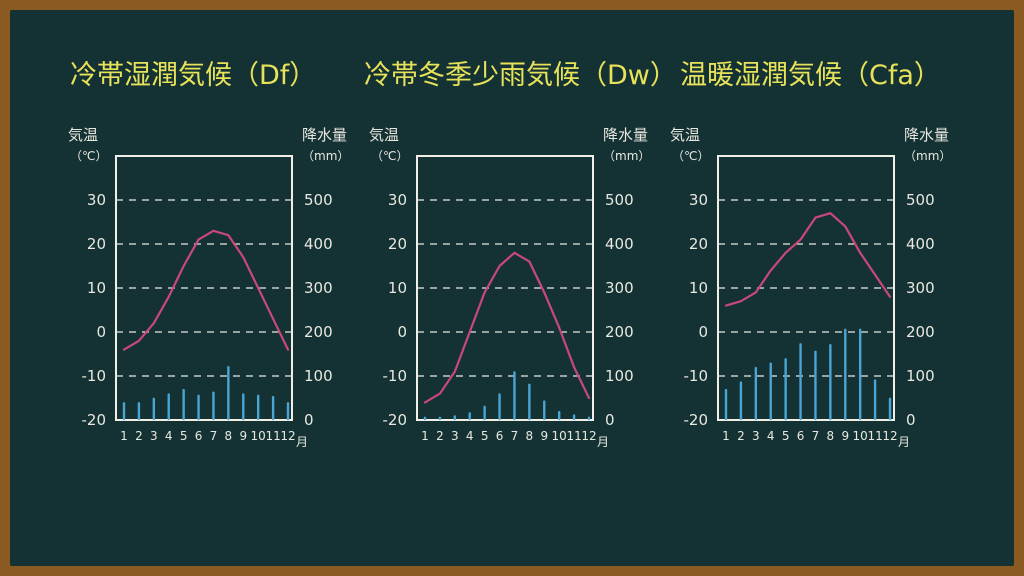 The height and width of the screenshot is (576, 1024). Describe the element at coordinates (520, 75) in the screenshot. I see `chart-title: 冷帯冬季少雨気候（Dw）` at that location.